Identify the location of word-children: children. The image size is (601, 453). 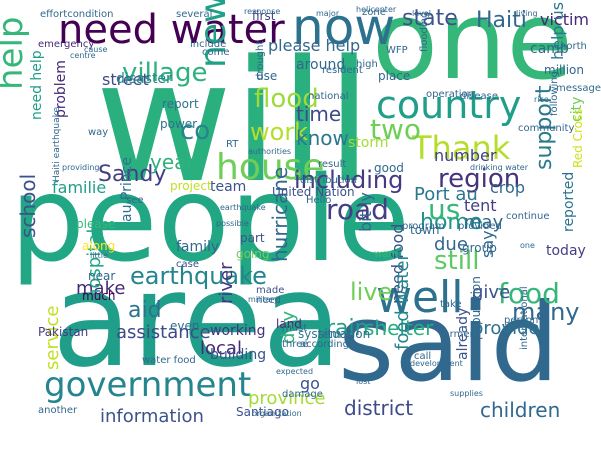
(520, 410).